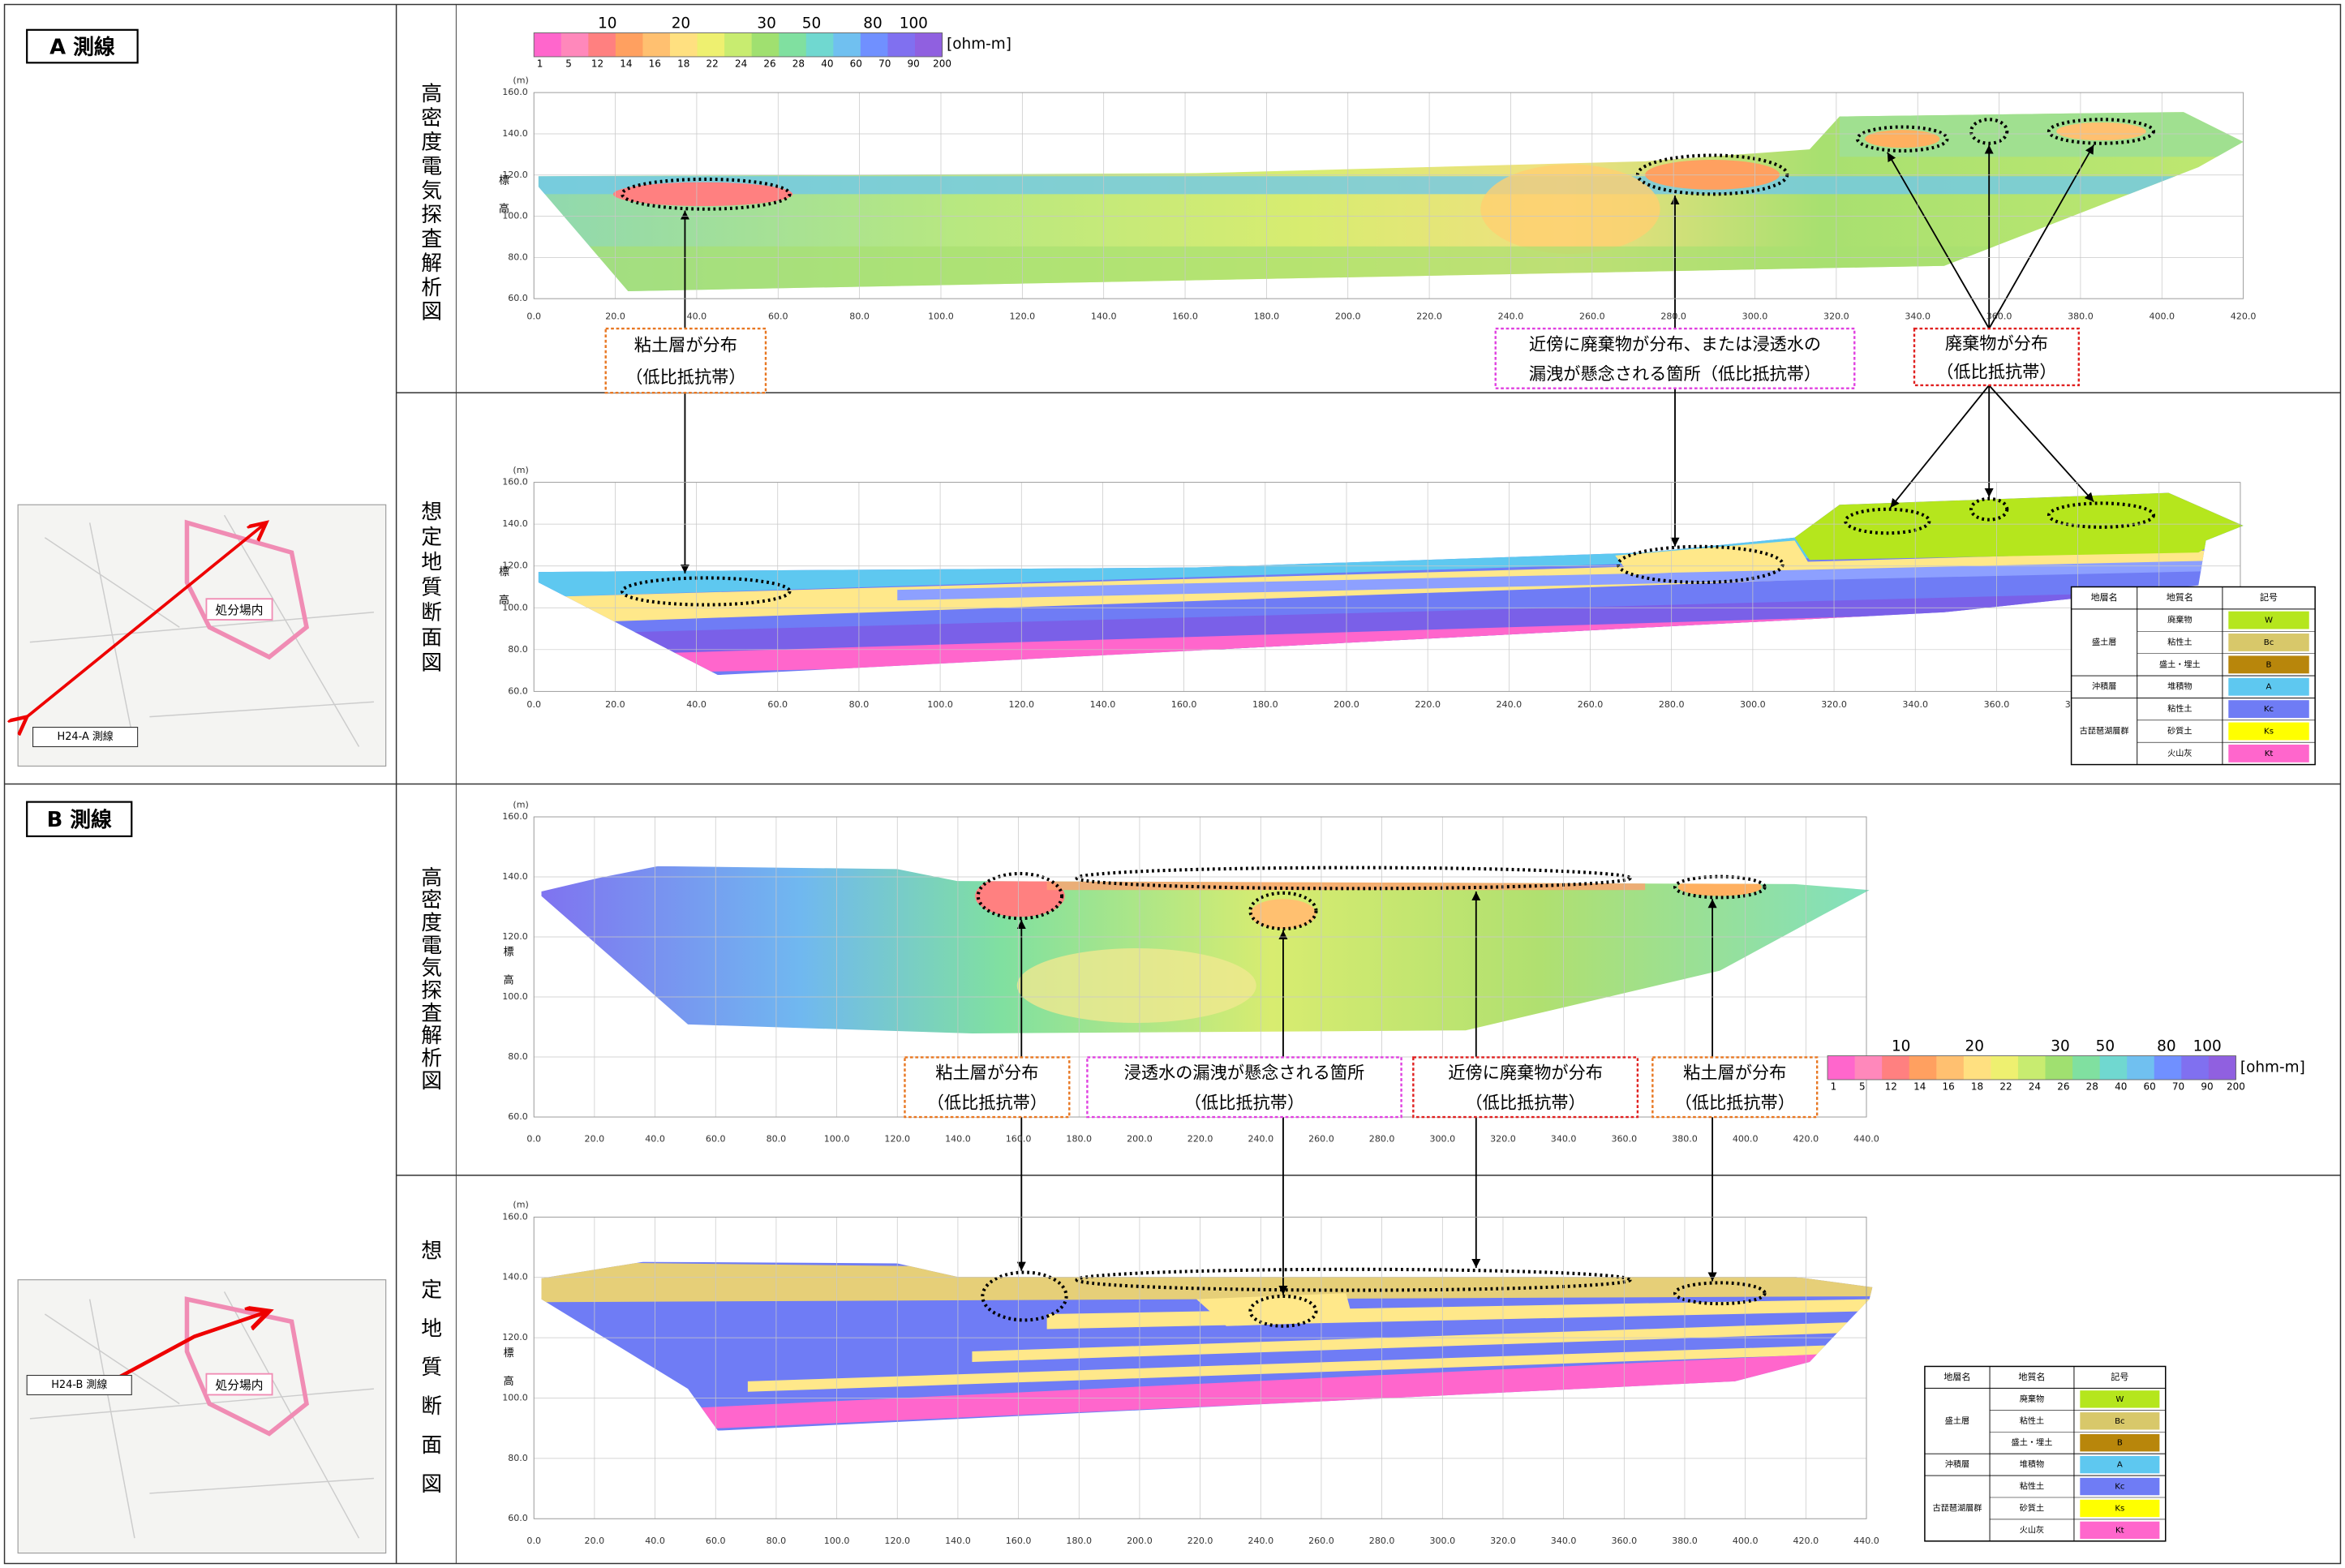 The image size is (2345, 1568). What do you see at coordinates (79, 1384) in the screenshot?
I see `map-line-label: H24-B 測線` at bounding box center [79, 1384].